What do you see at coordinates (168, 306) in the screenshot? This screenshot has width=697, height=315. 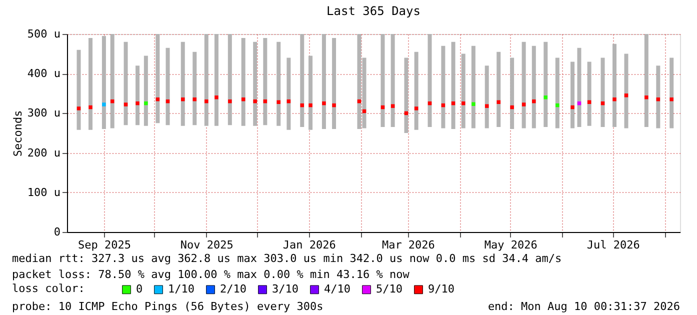 I see `text: probe: 10 ICMP Echo Pings (56 Bytes) every 300s` at bounding box center [168, 306].